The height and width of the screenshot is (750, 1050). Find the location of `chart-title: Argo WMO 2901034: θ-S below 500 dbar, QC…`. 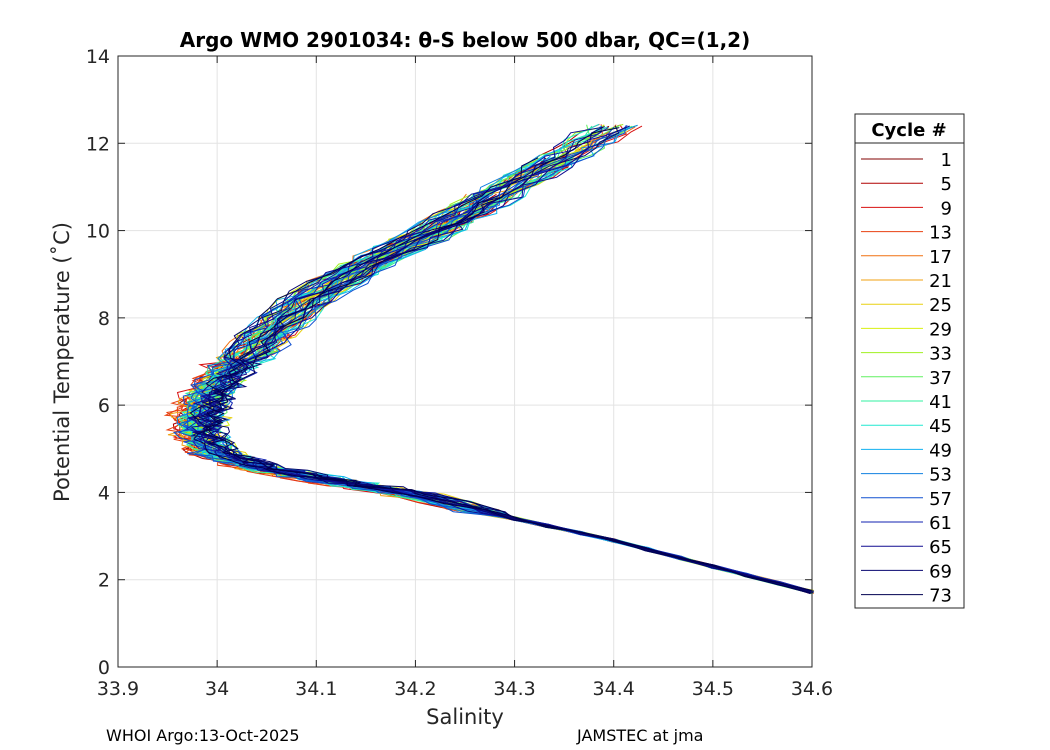

chart-title: Argo WMO 2901034: θ-S below 500 dbar, QC… is located at coordinates (465, 40).